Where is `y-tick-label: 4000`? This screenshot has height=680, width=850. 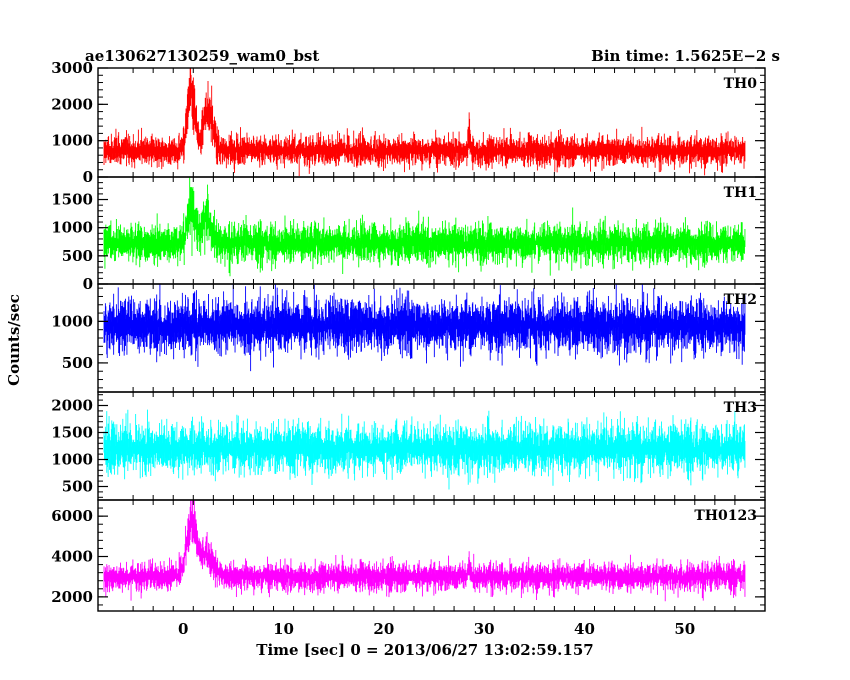 y-tick-label: 4000 is located at coordinates (72, 557).